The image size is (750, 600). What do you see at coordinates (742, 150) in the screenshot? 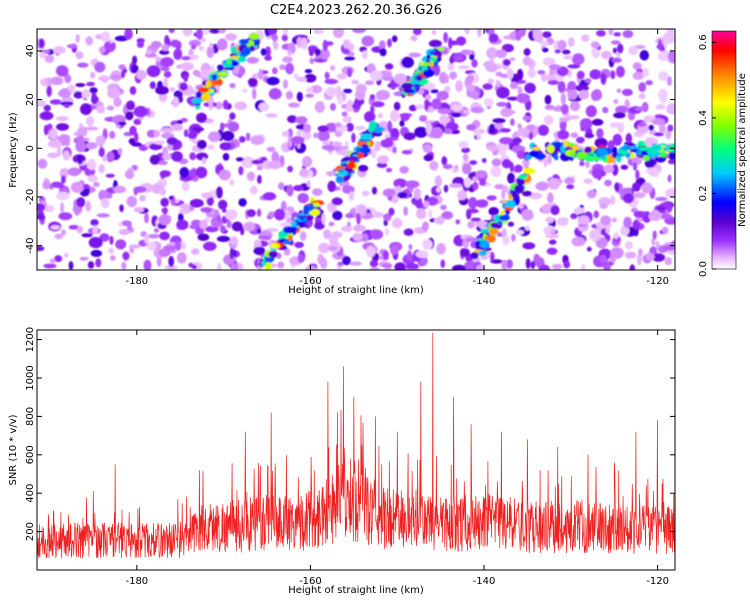
I see `colorbar-label: Normalized spectral amplitude` at bounding box center [742, 150].